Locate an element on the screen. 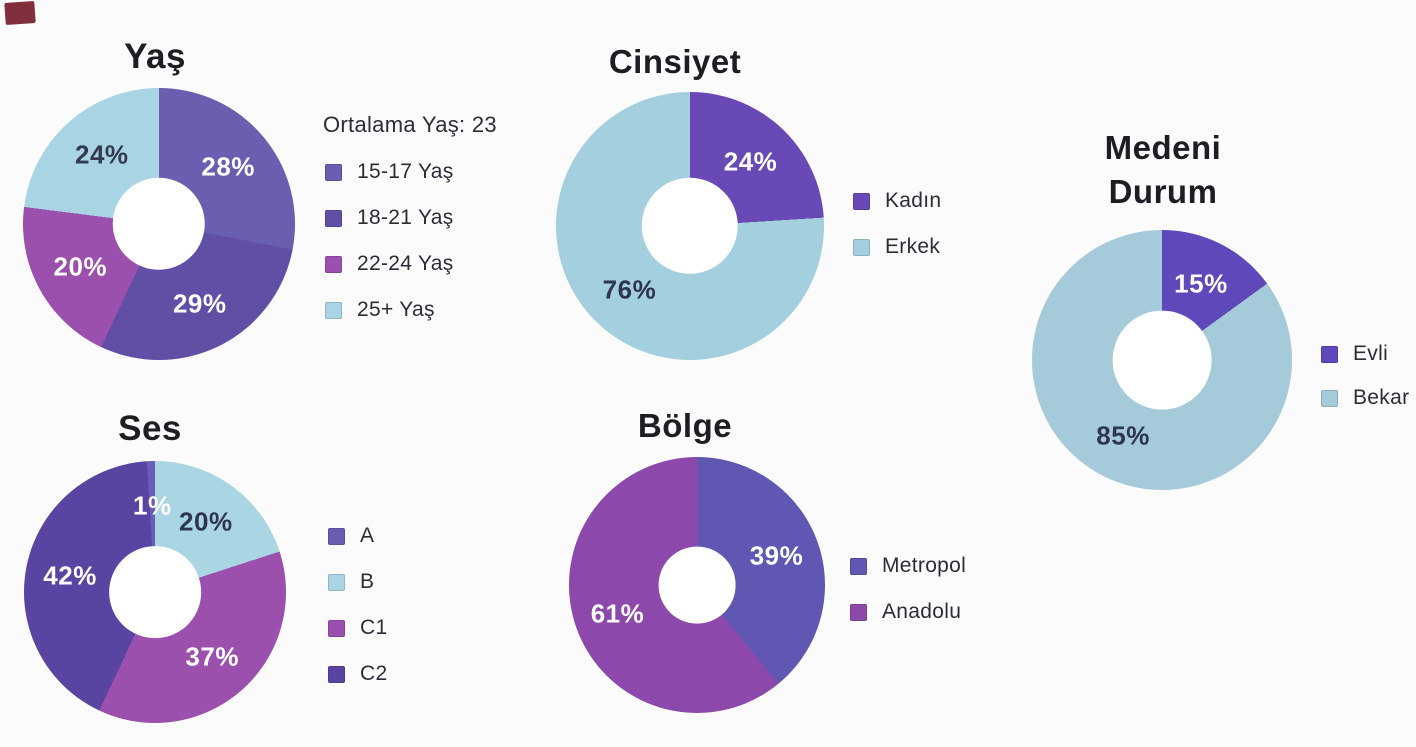 This screenshot has width=1416, height=747. legend-item: 22-24 Yaş is located at coordinates (389, 264).